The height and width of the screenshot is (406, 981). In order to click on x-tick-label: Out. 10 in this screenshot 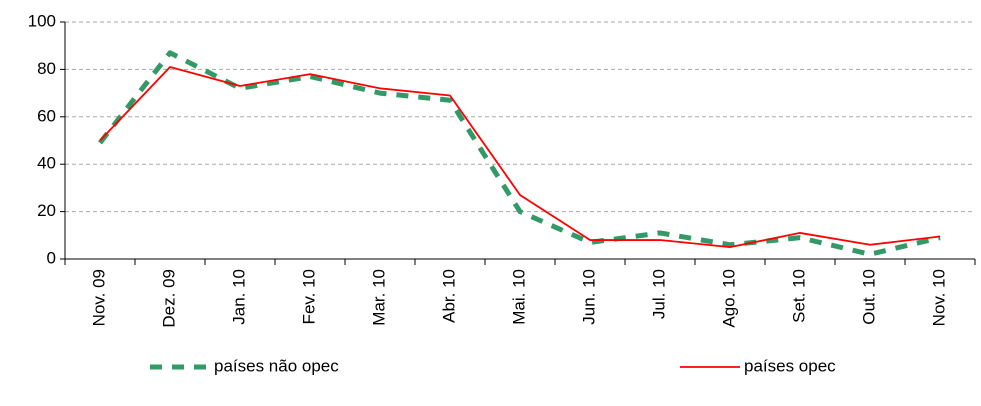, I will do `click(868, 297)`.